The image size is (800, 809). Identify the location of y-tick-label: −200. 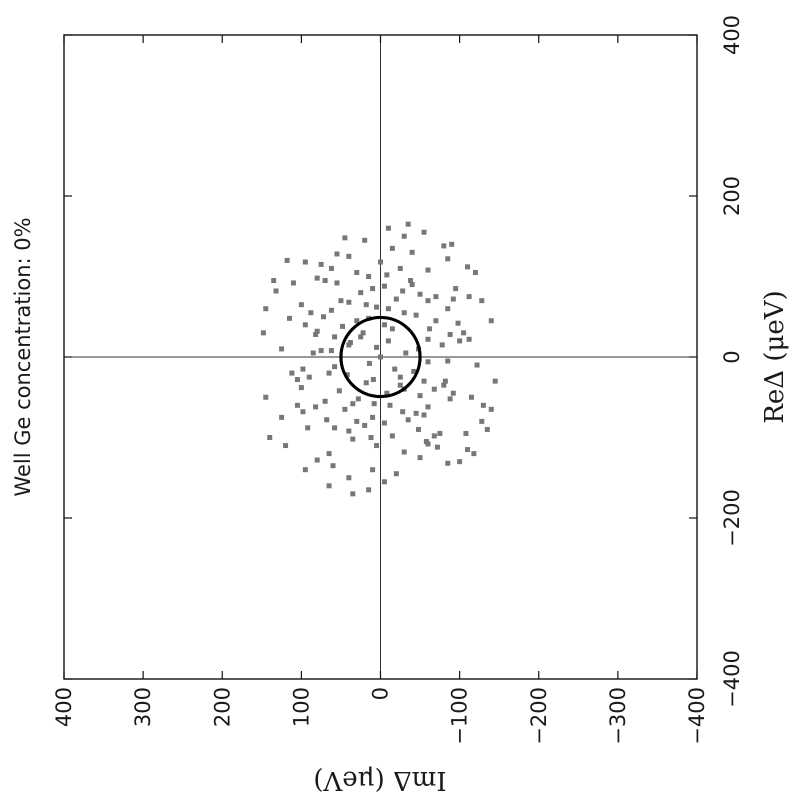
(539, 716).